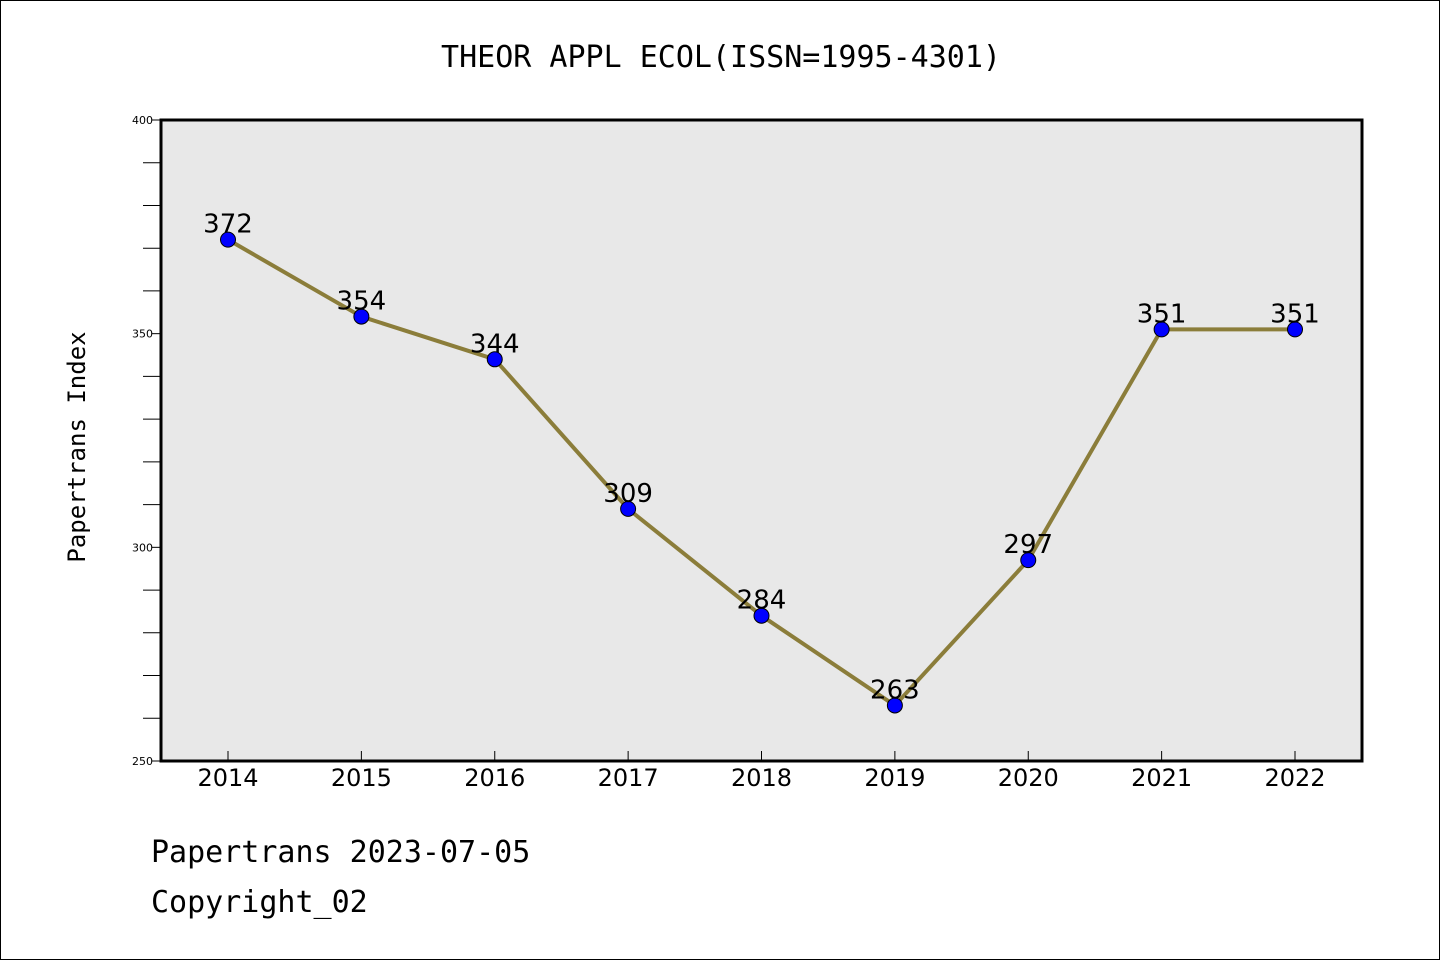  What do you see at coordinates (895, 690) in the screenshot?
I see `data-label: 263` at bounding box center [895, 690].